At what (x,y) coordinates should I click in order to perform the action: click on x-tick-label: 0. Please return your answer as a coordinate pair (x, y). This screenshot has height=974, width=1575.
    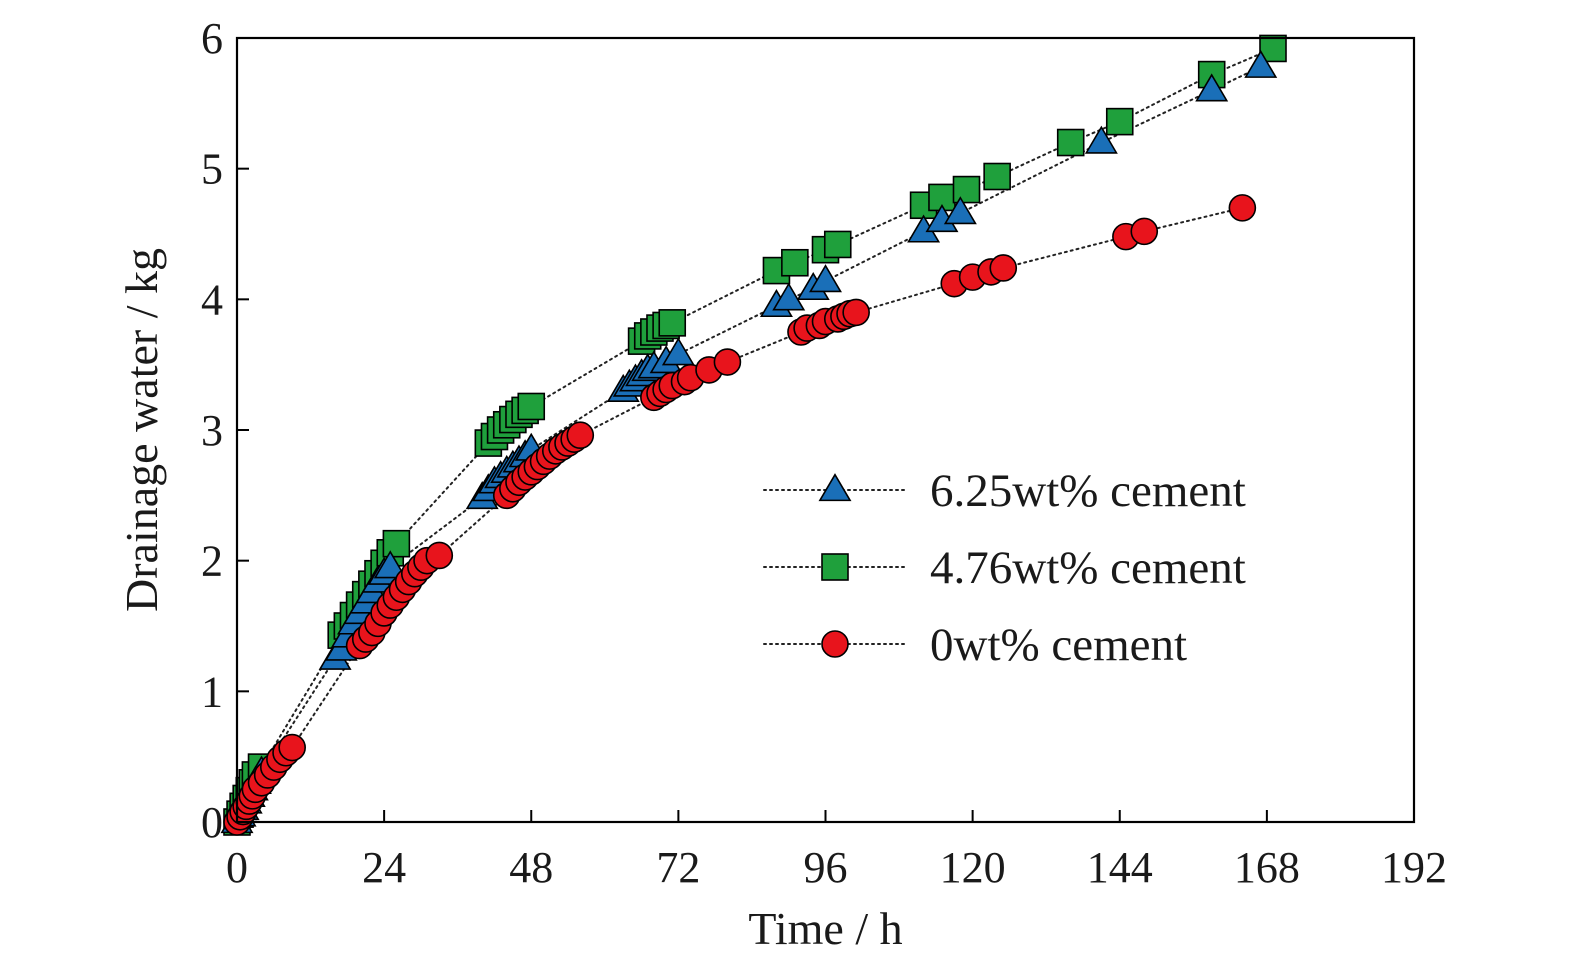
    Looking at the image, I should click on (237, 867).